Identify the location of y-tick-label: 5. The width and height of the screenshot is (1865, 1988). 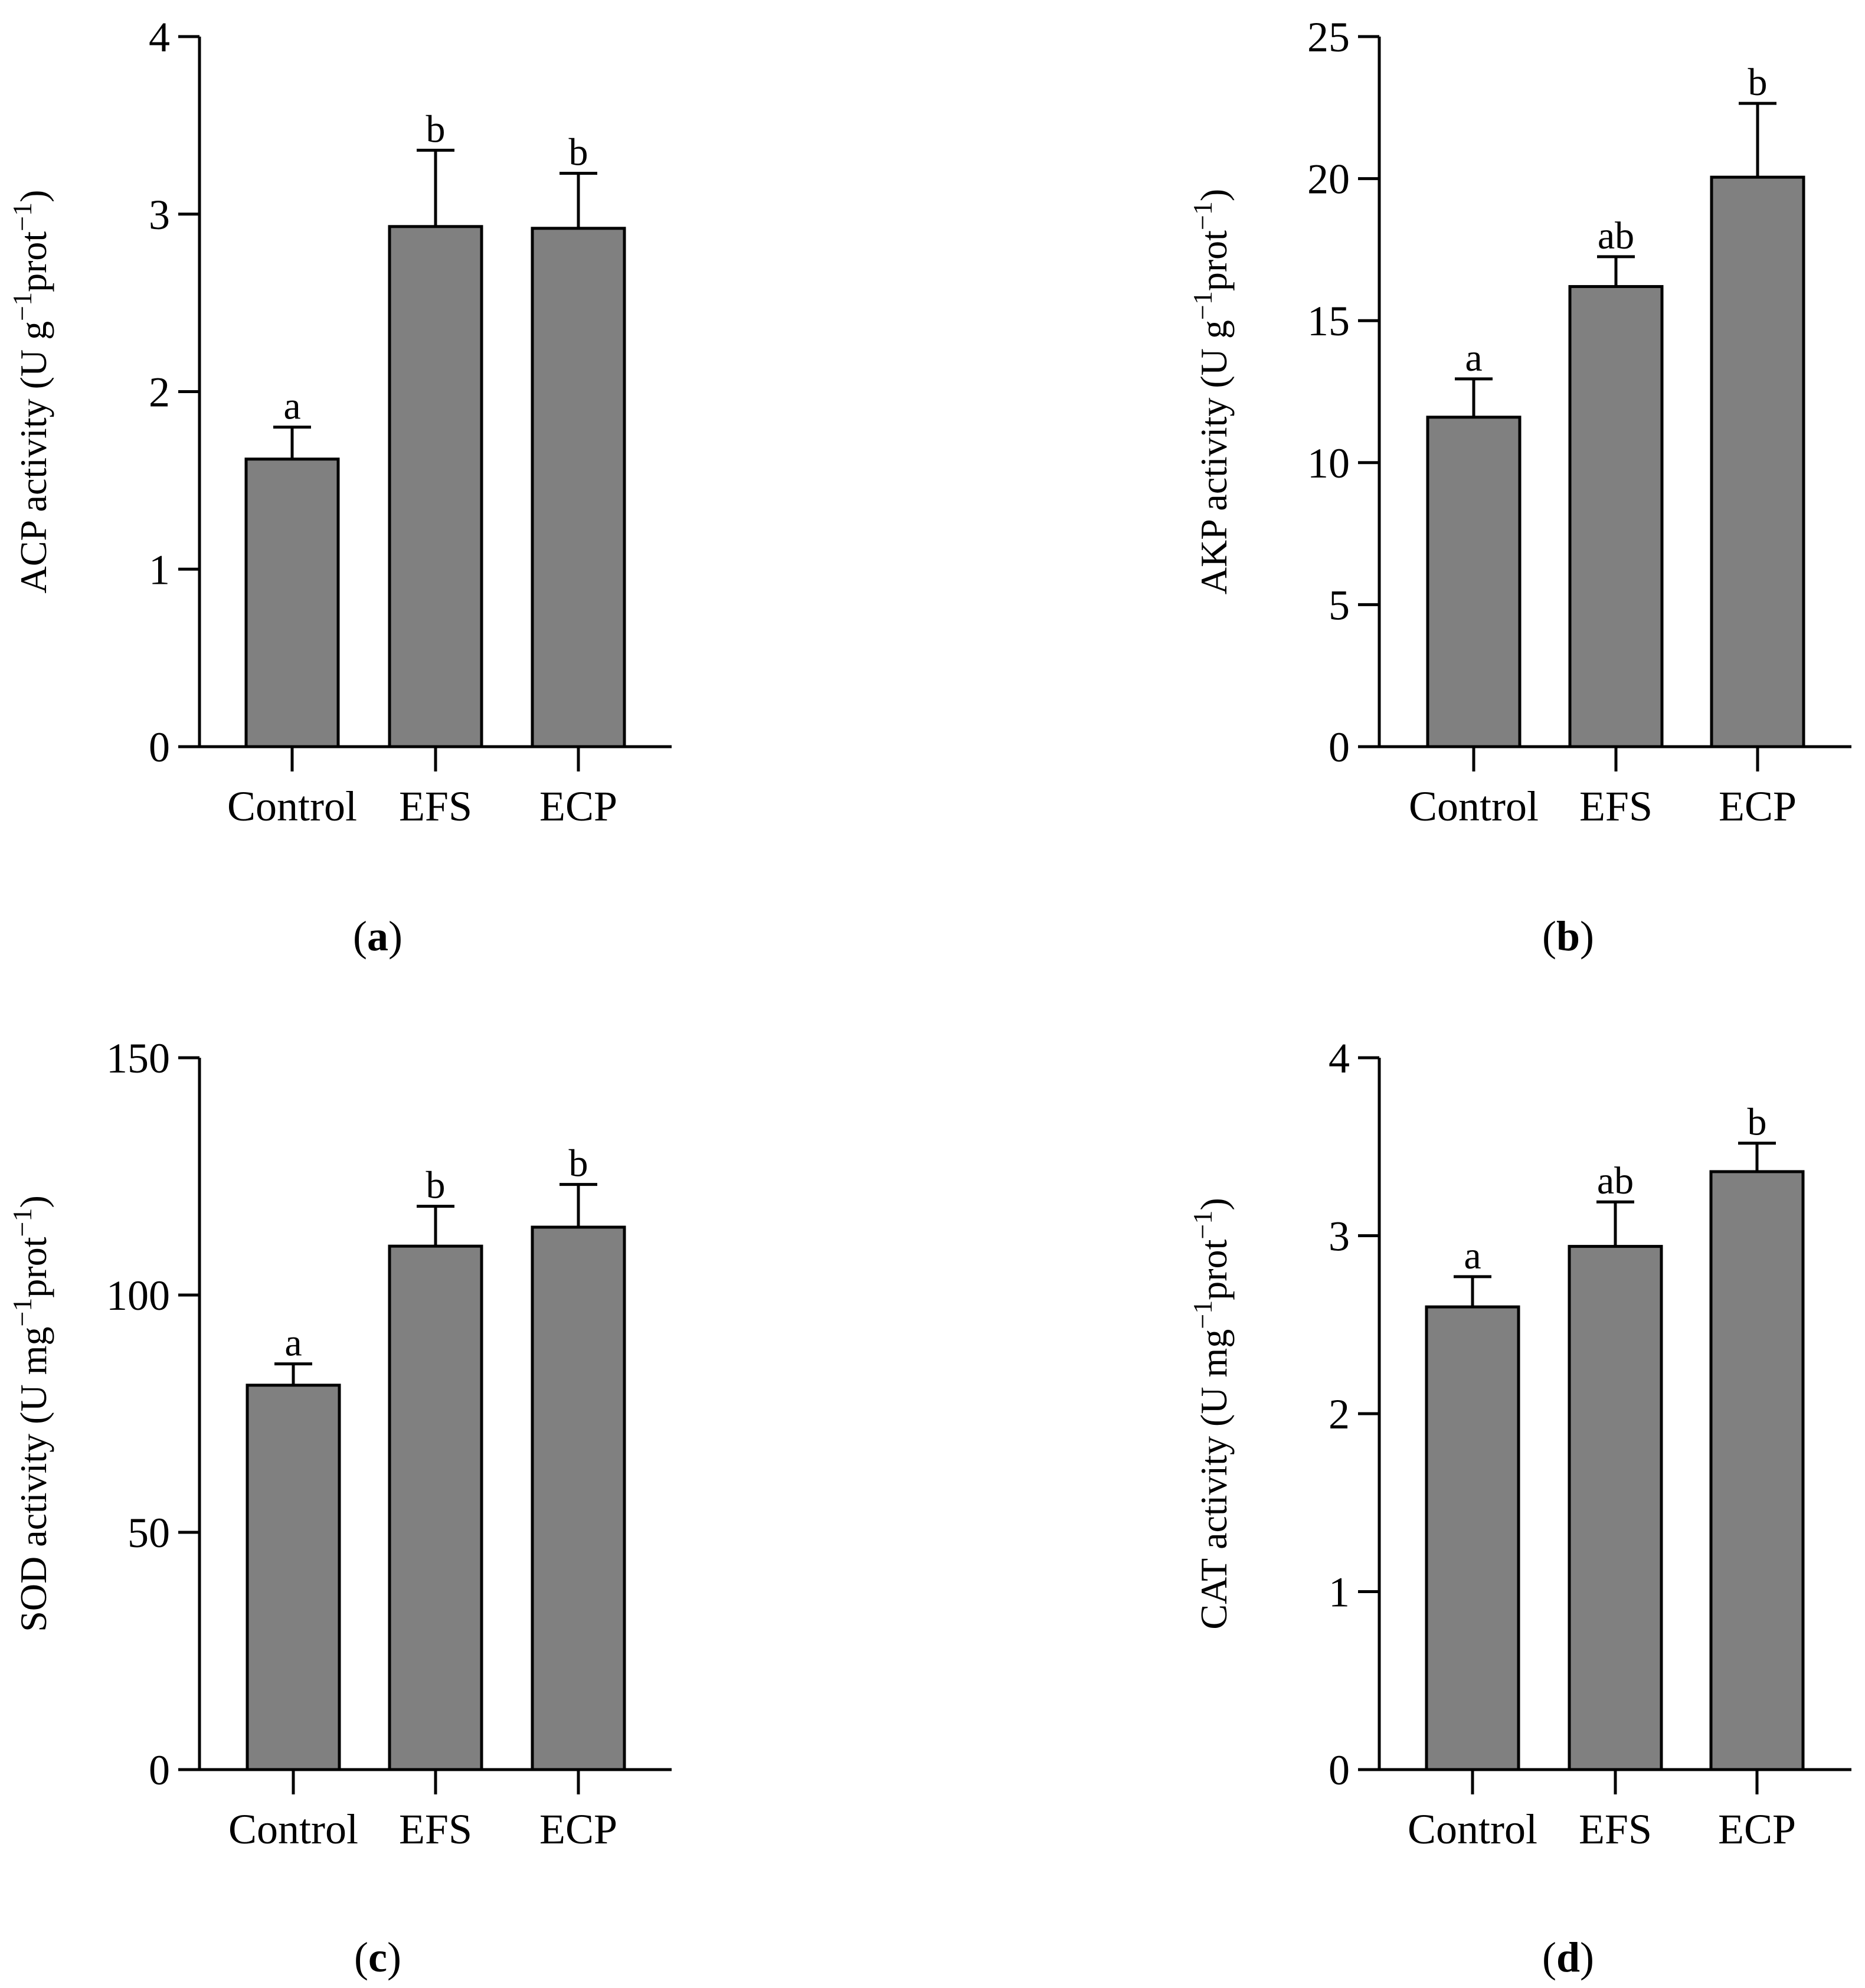
(1339, 605).